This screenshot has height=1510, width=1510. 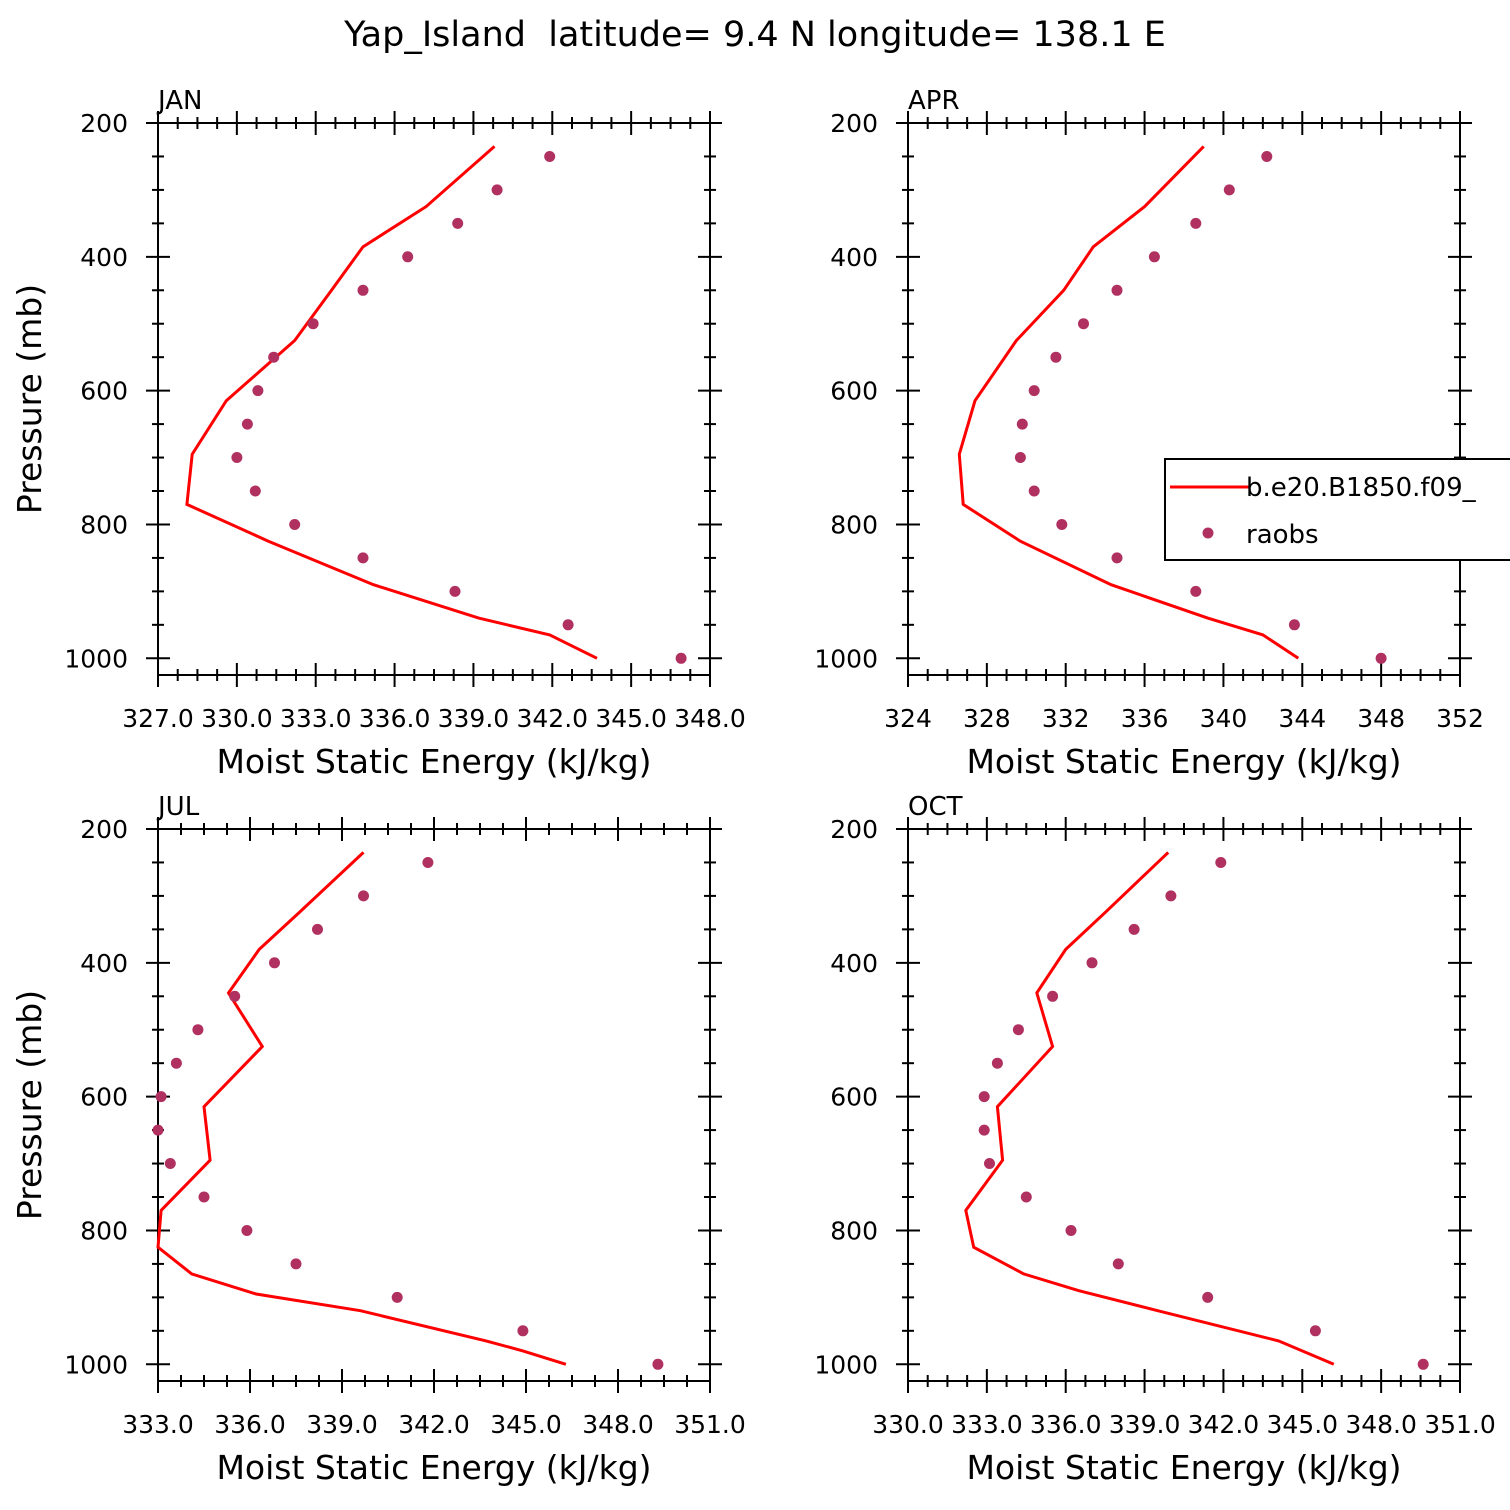 What do you see at coordinates (1224, 718) in the screenshot?
I see `x-tick-label: 340` at bounding box center [1224, 718].